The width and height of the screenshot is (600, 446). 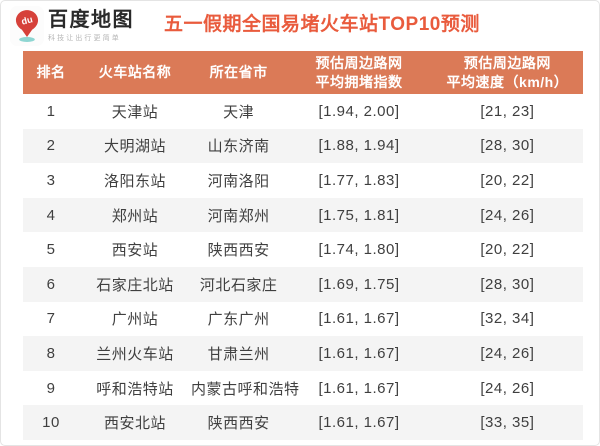 I want to click on province-cell: 天津, so click(x=239, y=112).